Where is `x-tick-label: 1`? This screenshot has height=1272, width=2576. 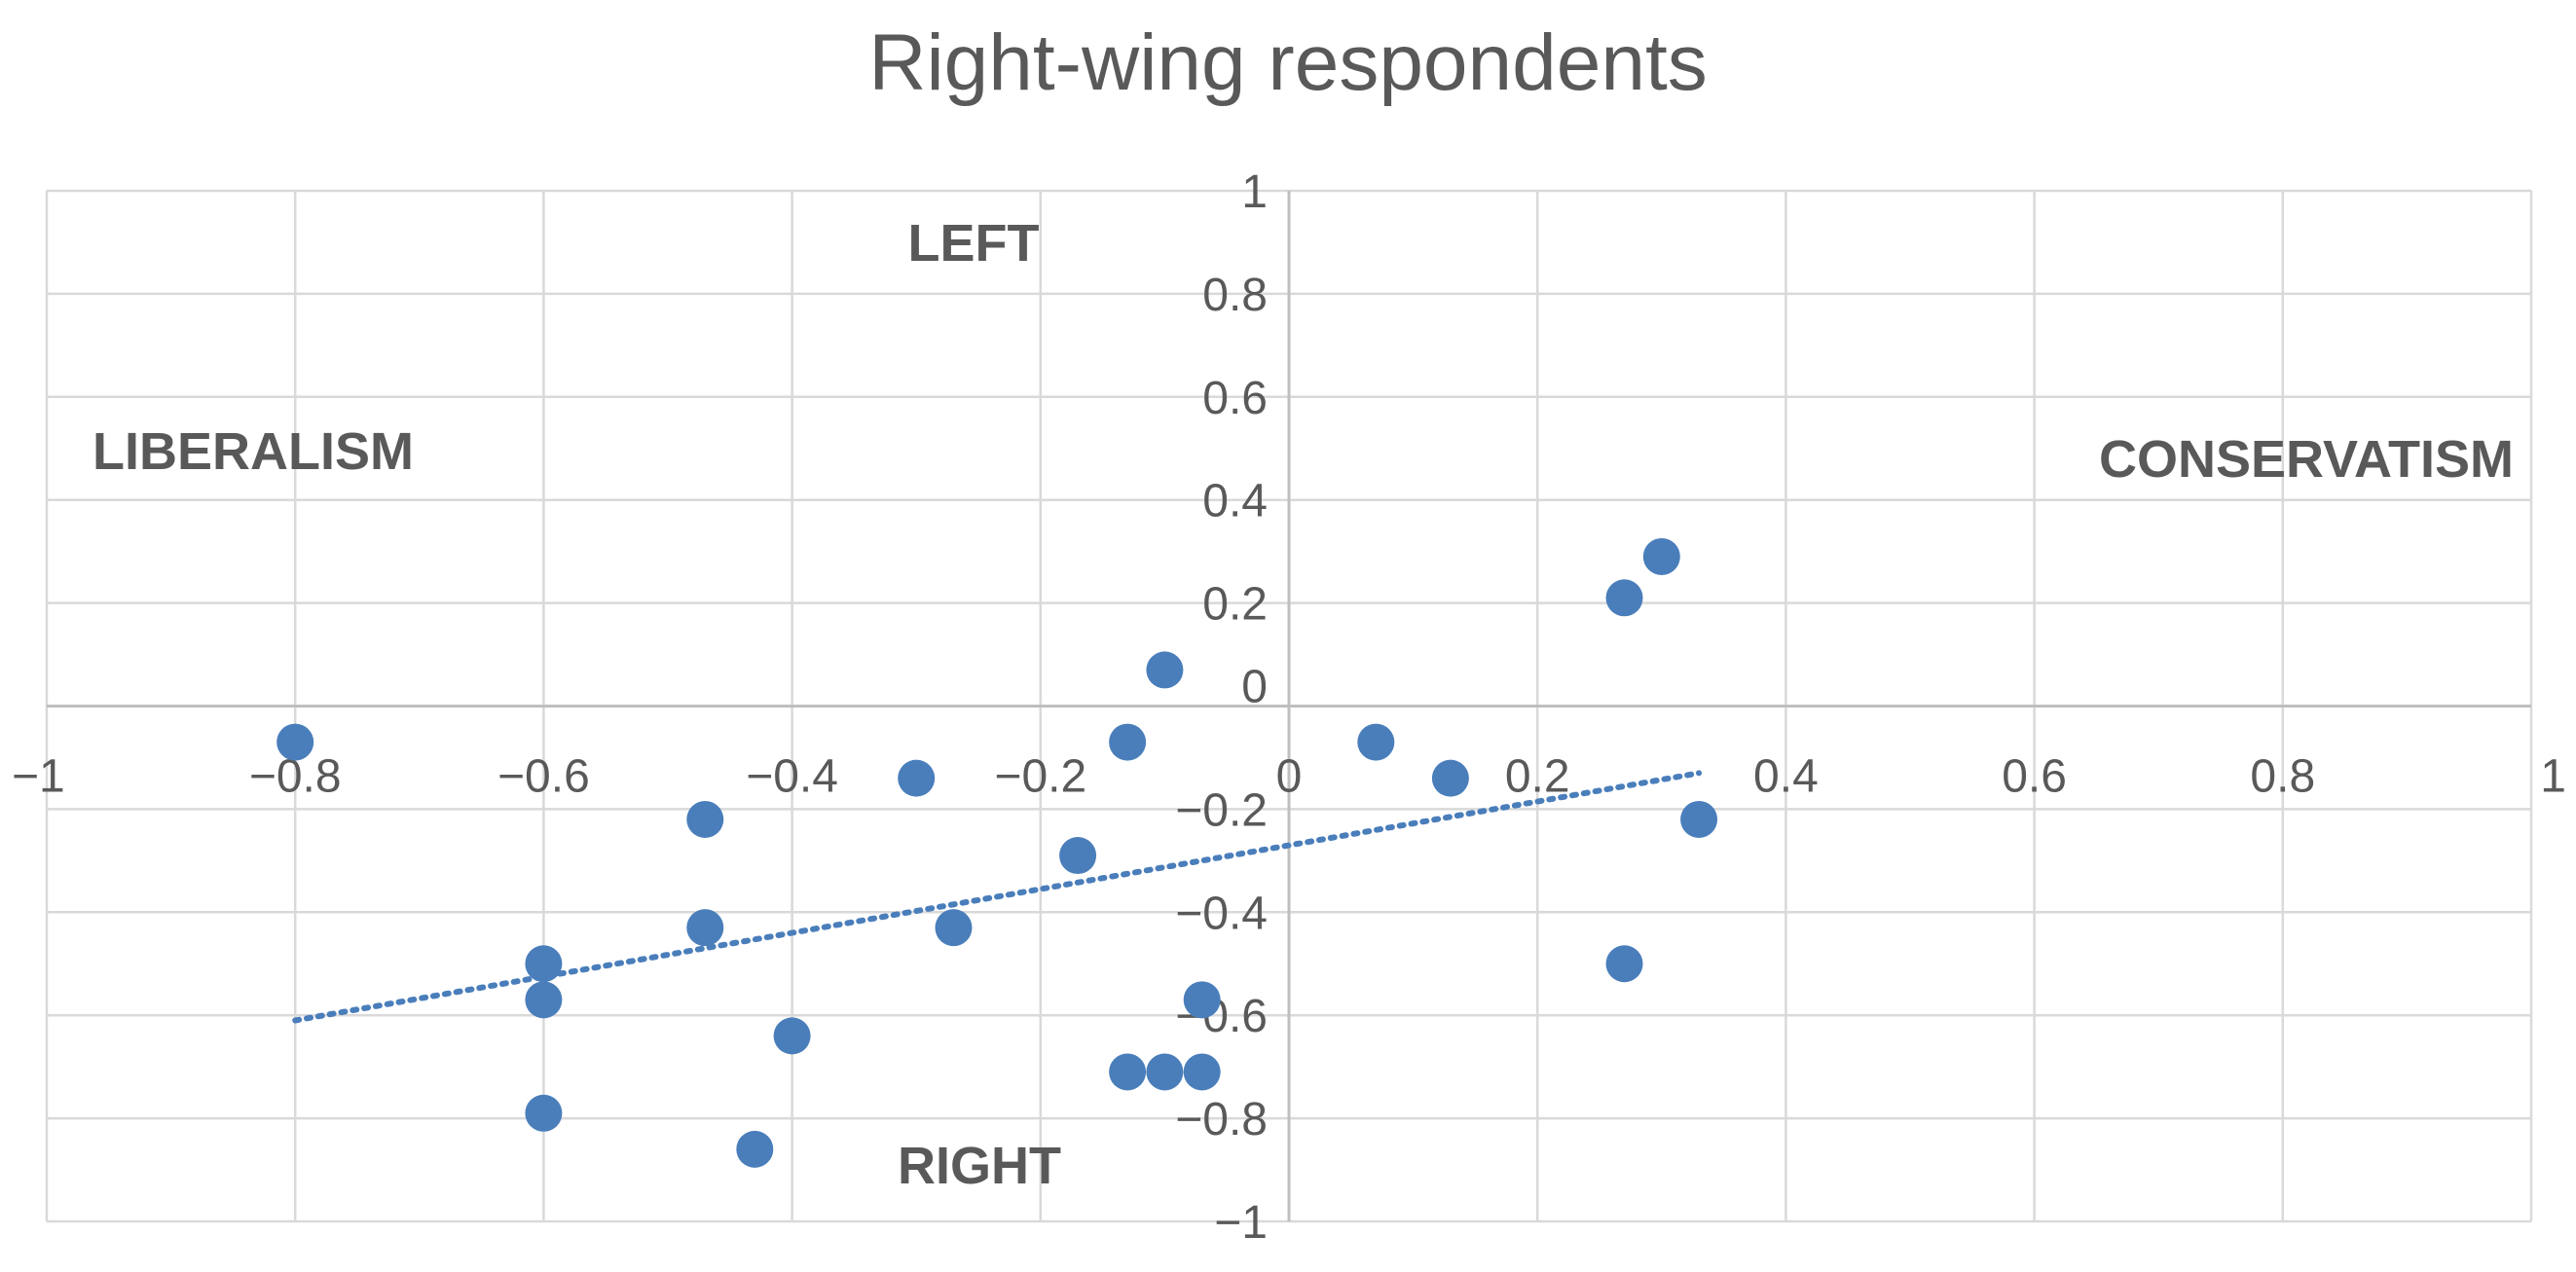 x-tick-label: 1 is located at coordinates (2553, 777).